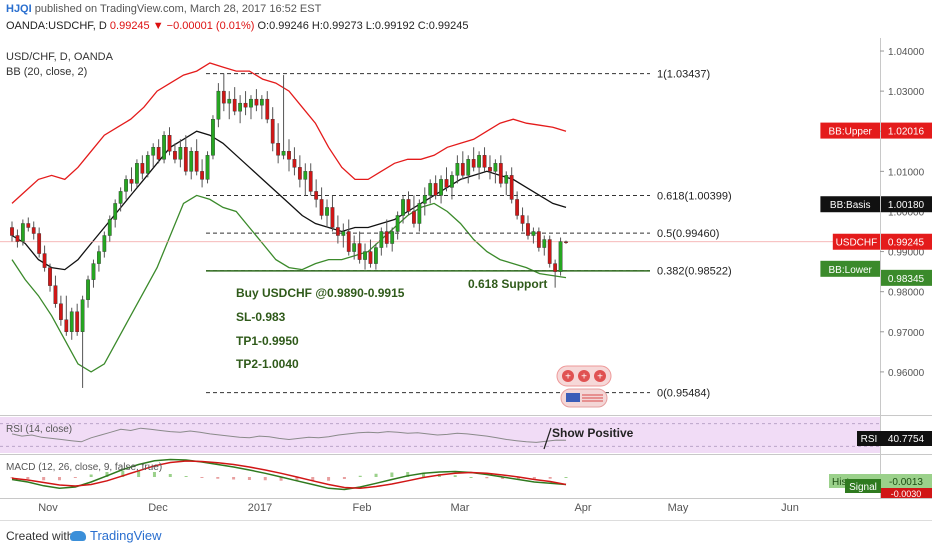  Describe the element at coordinates (584, 386) in the screenshot. I see `floating-toolbar: + + +` at that location.